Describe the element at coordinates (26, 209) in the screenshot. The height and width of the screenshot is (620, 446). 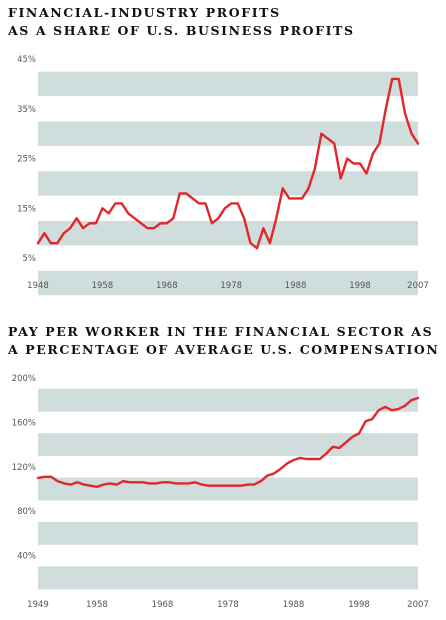
I see `chart1-y-tick-label: 15%` at that location.